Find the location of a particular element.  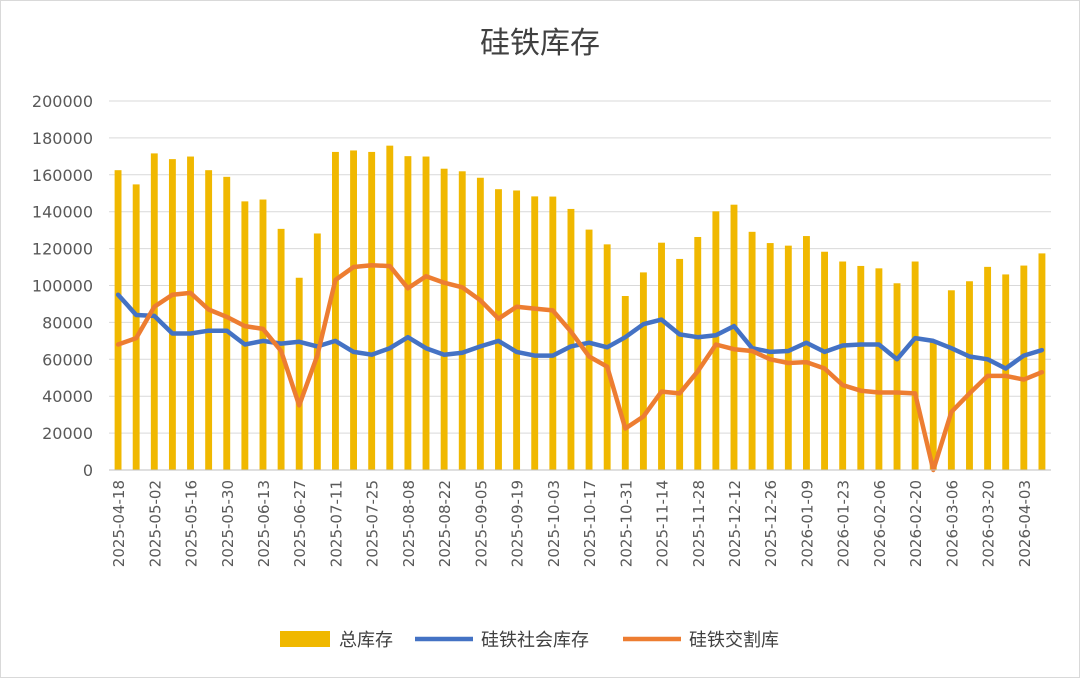

x-tick-label: 2025-12-26 is located at coordinates (771, 523).